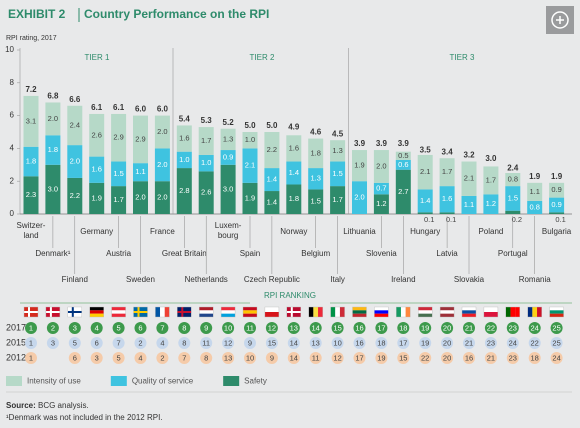 The height and width of the screenshot is (428, 580). What do you see at coordinates (294, 127) in the screenshot?
I see `total-label: 4.9` at bounding box center [294, 127].